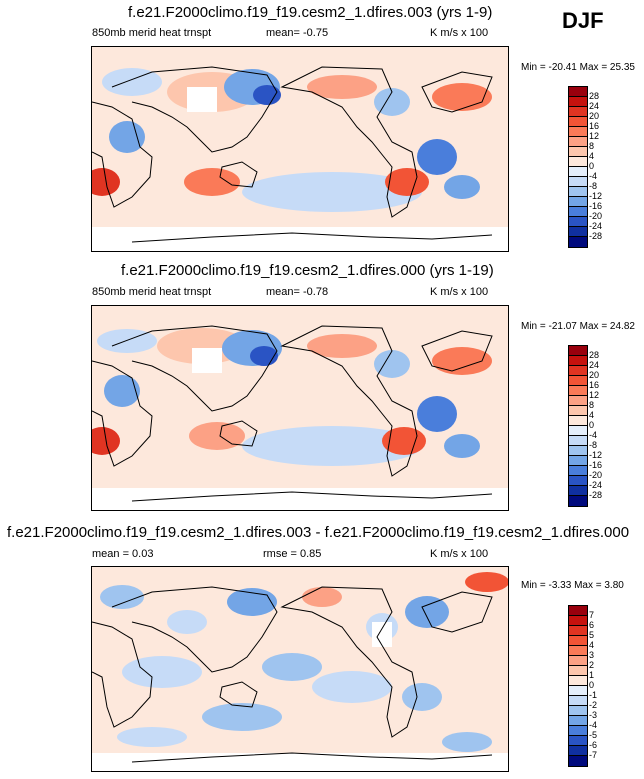 This screenshot has width=644, height=779. I want to click on colorbar-tick-label: -7, so click(593, 755).